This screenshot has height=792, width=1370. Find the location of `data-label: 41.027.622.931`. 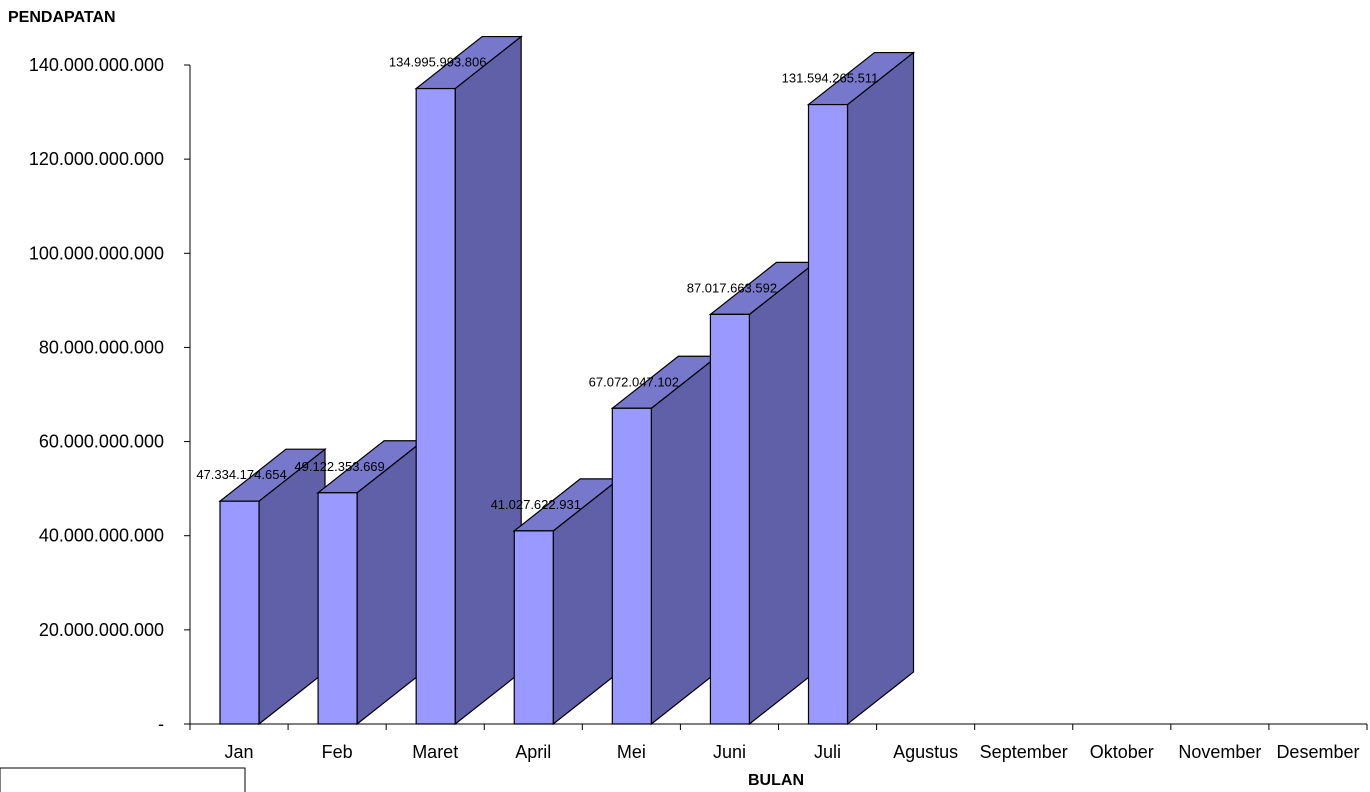

data-label: 41.027.622.931 is located at coordinates (536, 504).